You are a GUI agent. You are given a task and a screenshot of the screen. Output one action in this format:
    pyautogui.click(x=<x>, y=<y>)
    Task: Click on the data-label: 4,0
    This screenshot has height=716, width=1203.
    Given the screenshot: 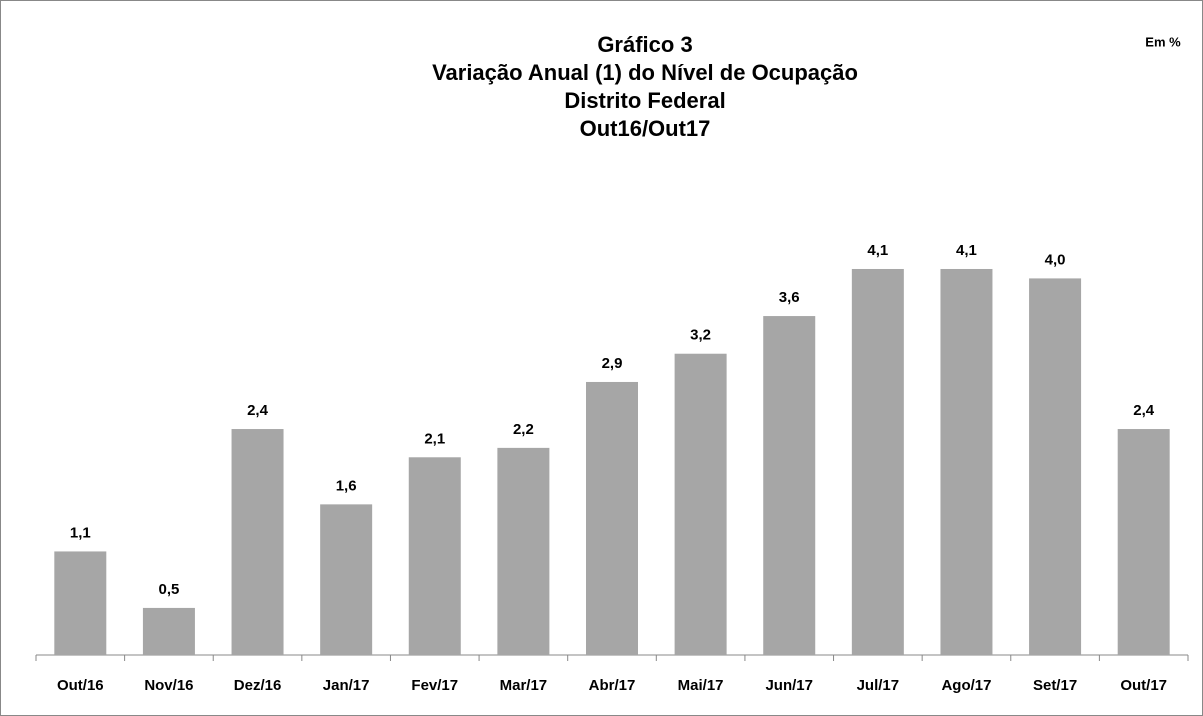 What is the action you would take?
    pyautogui.click(x=1055, y=259)
    